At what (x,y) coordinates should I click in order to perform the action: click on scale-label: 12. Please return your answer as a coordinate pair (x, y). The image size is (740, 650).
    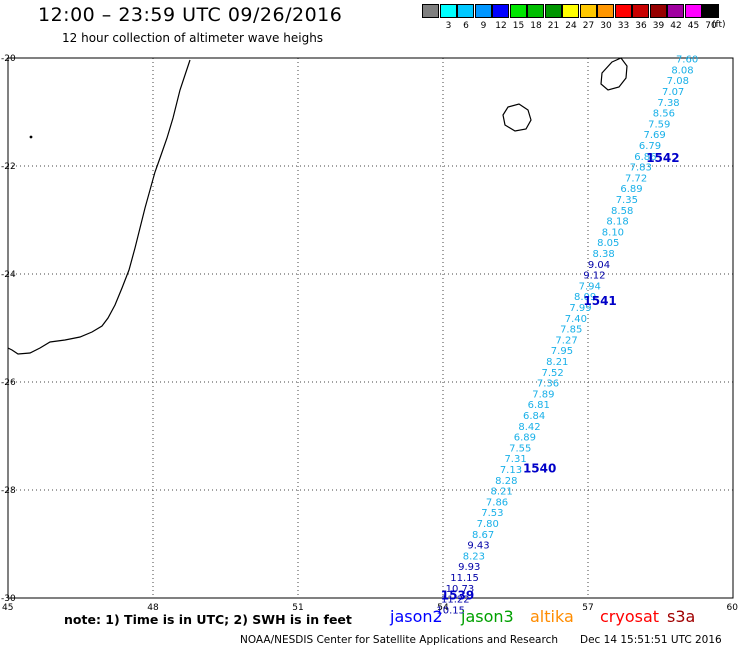
    Looking at the image, I should click on (501, 26).